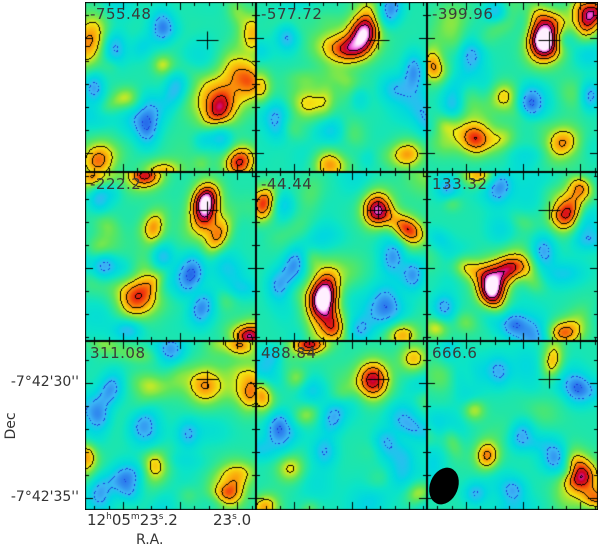 The height and width of the screenshot is (553, 600). I want to click on dec-tick-label-35: -7°42'35'', so click(44, 497).